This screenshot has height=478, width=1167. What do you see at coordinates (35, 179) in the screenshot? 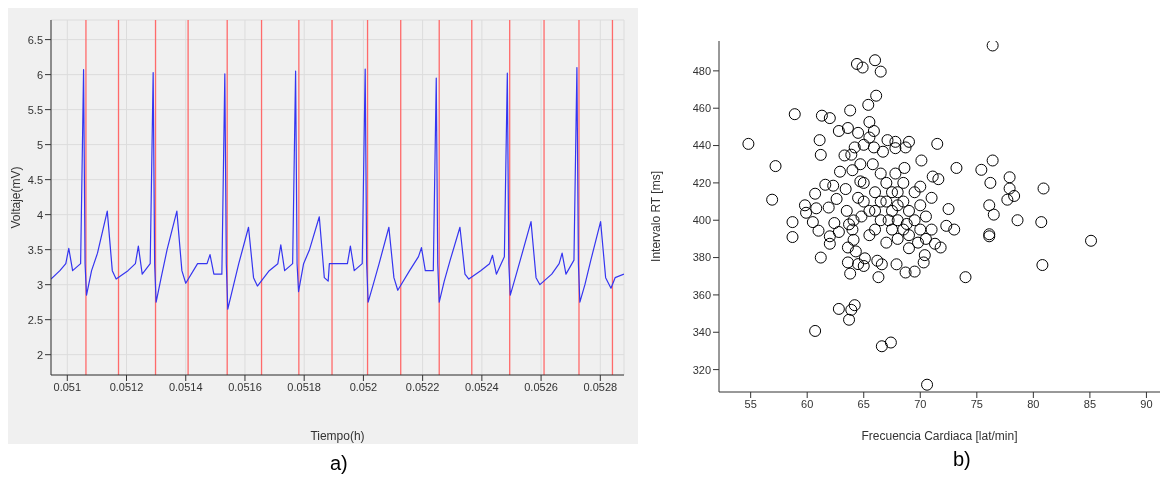
I see `y-tick-label: 4.5` at bounding box center [35, 179].